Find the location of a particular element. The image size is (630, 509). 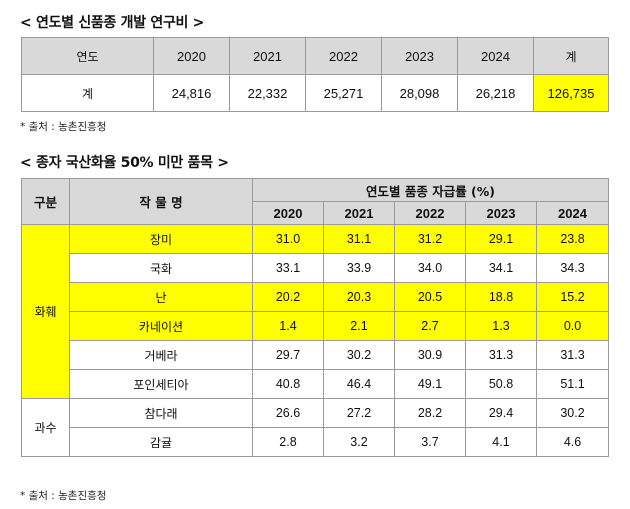

budget-grand-total: 126,735 is located at coordinates (571, 93).